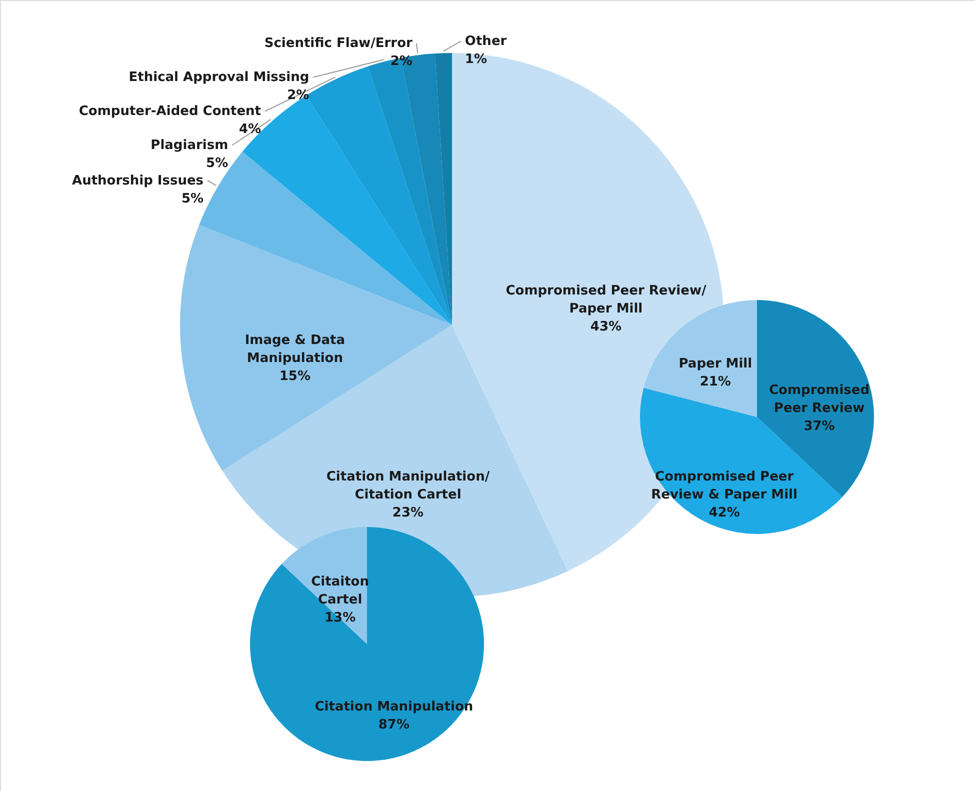 This screenshot has width=975, height=791. What do you see at coordinates (486, 42) in the screenshot?
I see `slice-label: Other` at bounding box center [486, 42].